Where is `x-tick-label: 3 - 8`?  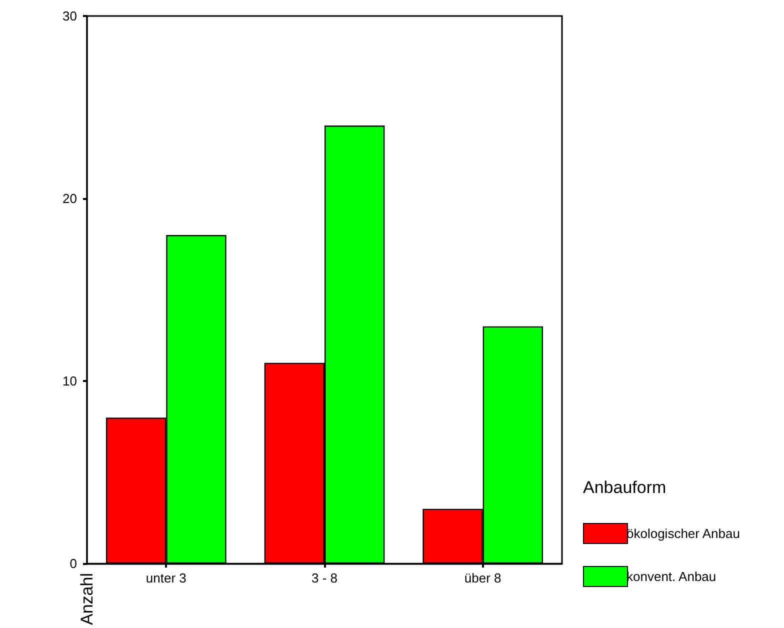
x-tick-label: 3 - 8 is located at coordinates (324, 578).